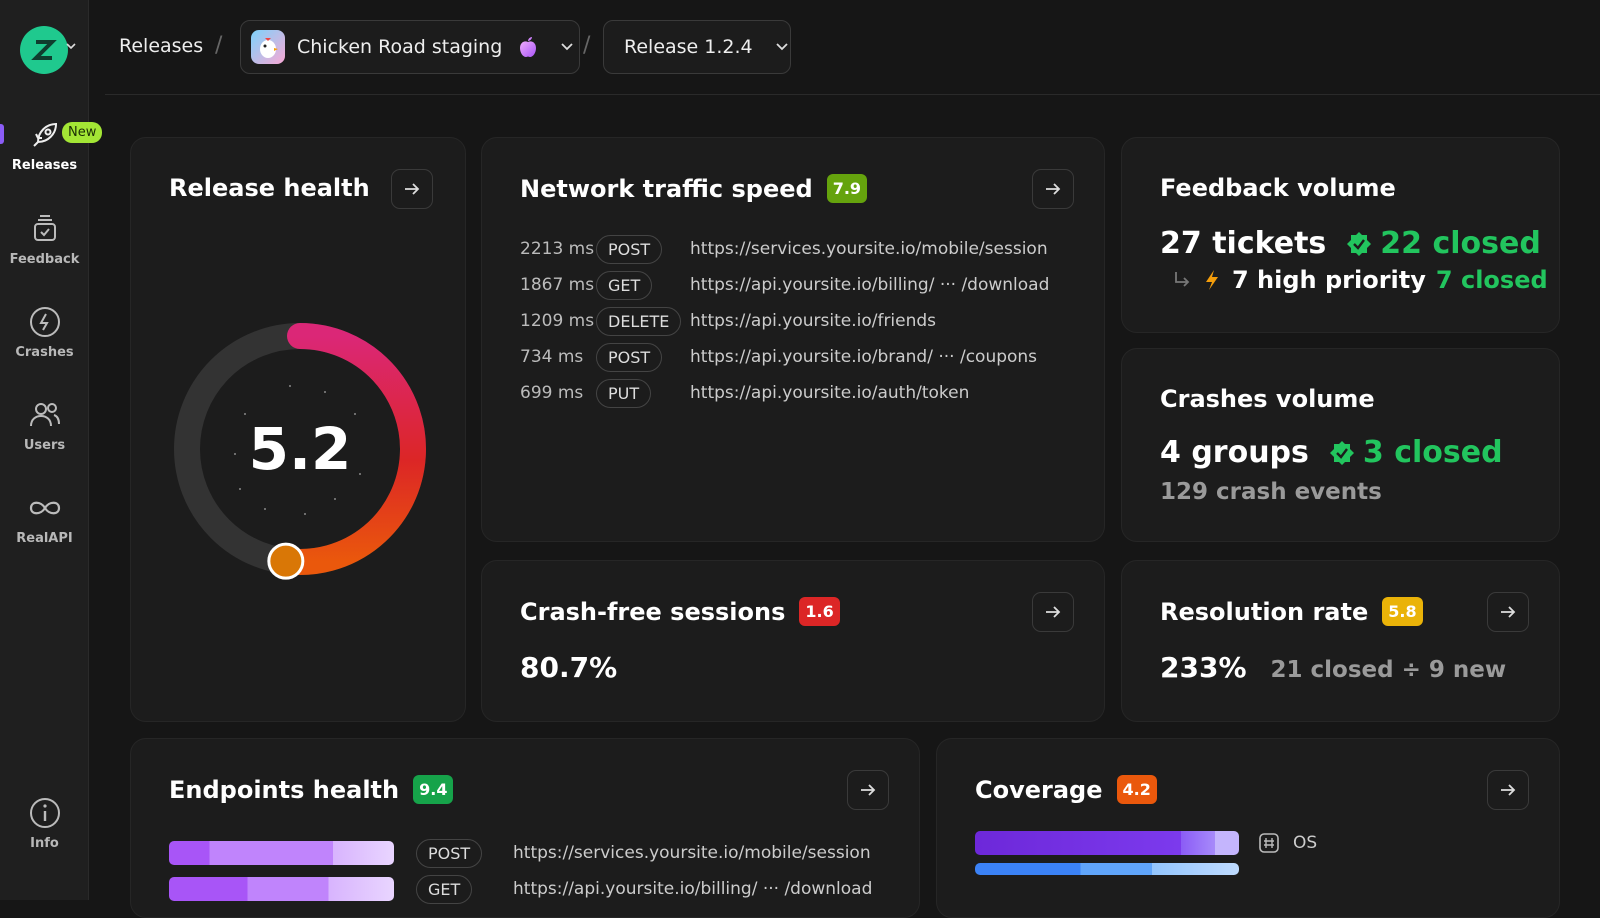  Describe the element at coordinates (1182, 279) in the screenshot. I see `reply-arrow-icon` at that location.